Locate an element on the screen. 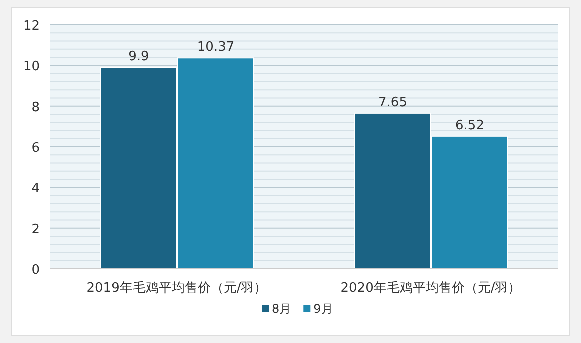 The image size is (581, 343). legend-label: 8月 is located at coordinates (282, 309).